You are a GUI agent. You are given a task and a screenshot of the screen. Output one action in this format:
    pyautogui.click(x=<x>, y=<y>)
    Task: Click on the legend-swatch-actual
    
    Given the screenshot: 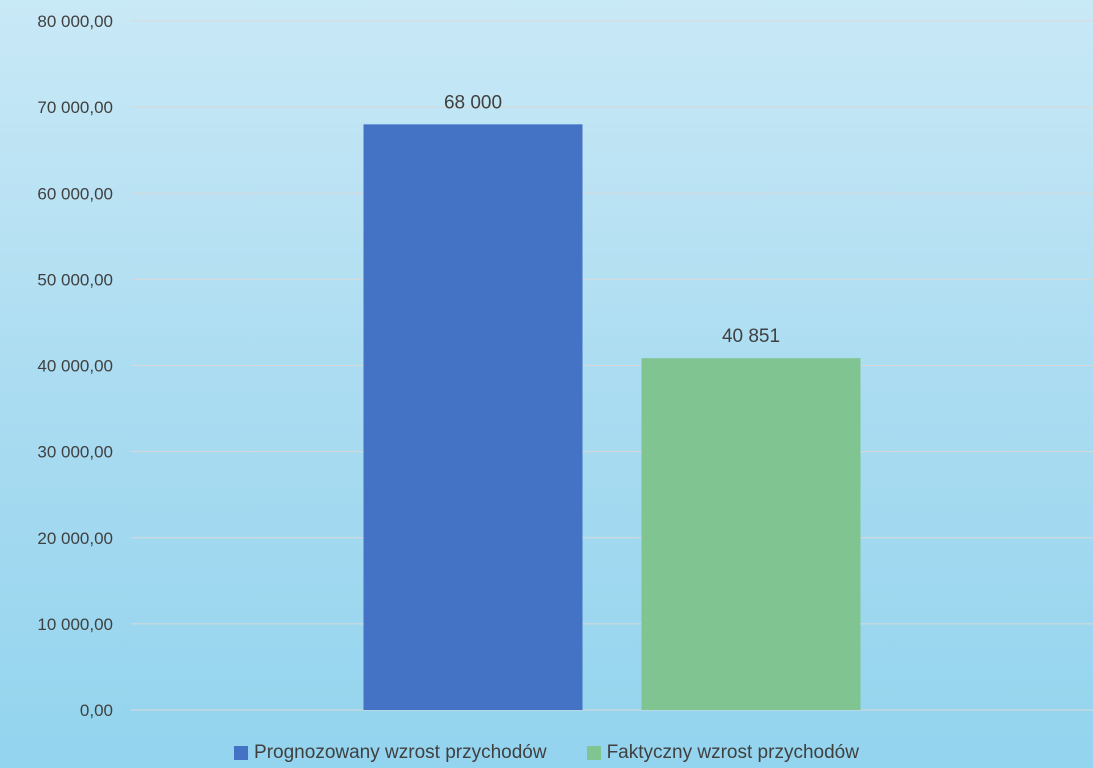 What is the action you would take?
    pyautogui.click(x=593, y=753)
    